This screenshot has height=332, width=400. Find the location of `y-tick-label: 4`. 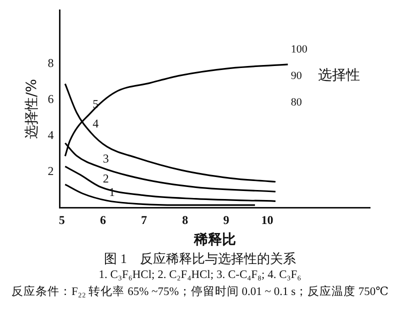

y-tick-label: 4 is located at coordinates (51, 135).